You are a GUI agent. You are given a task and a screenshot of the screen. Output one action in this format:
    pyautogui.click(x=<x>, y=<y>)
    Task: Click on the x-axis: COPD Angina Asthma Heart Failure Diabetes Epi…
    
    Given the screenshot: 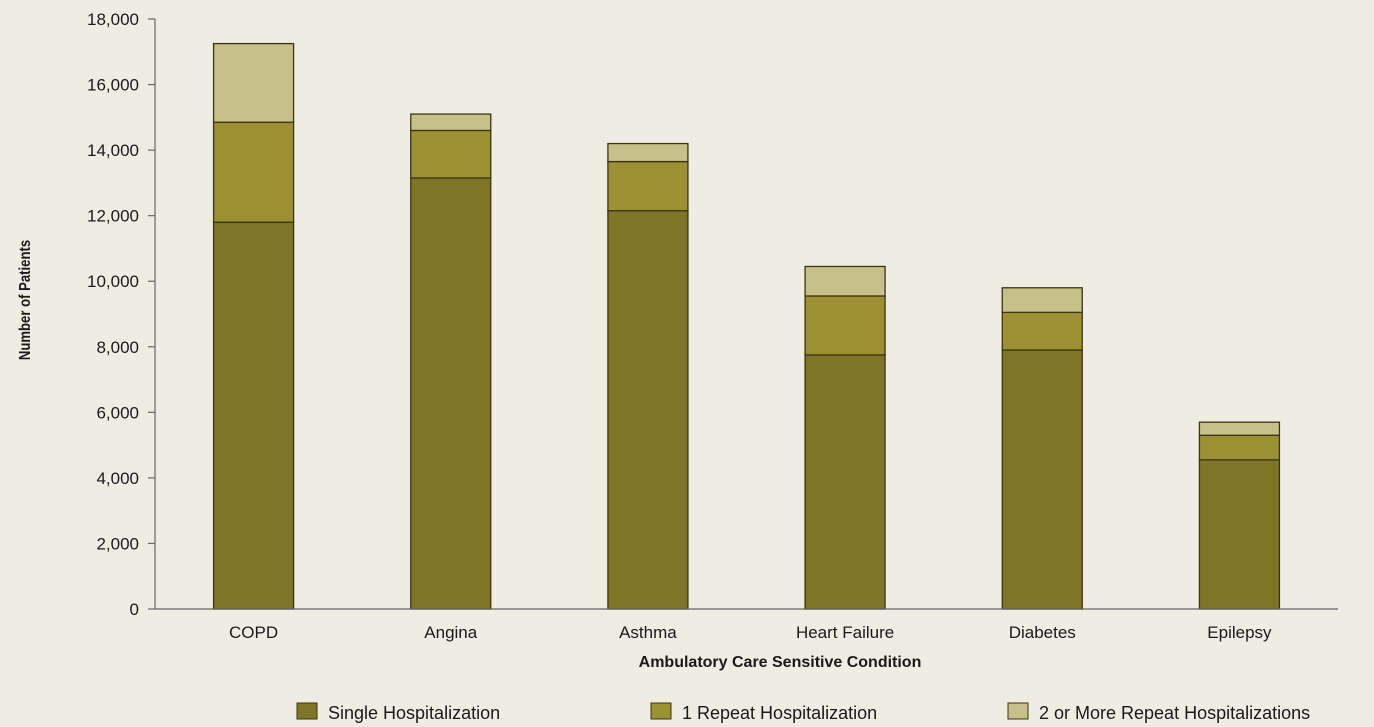 What is the action you would take?
    pyautogui.click(x=746, y=625)
    